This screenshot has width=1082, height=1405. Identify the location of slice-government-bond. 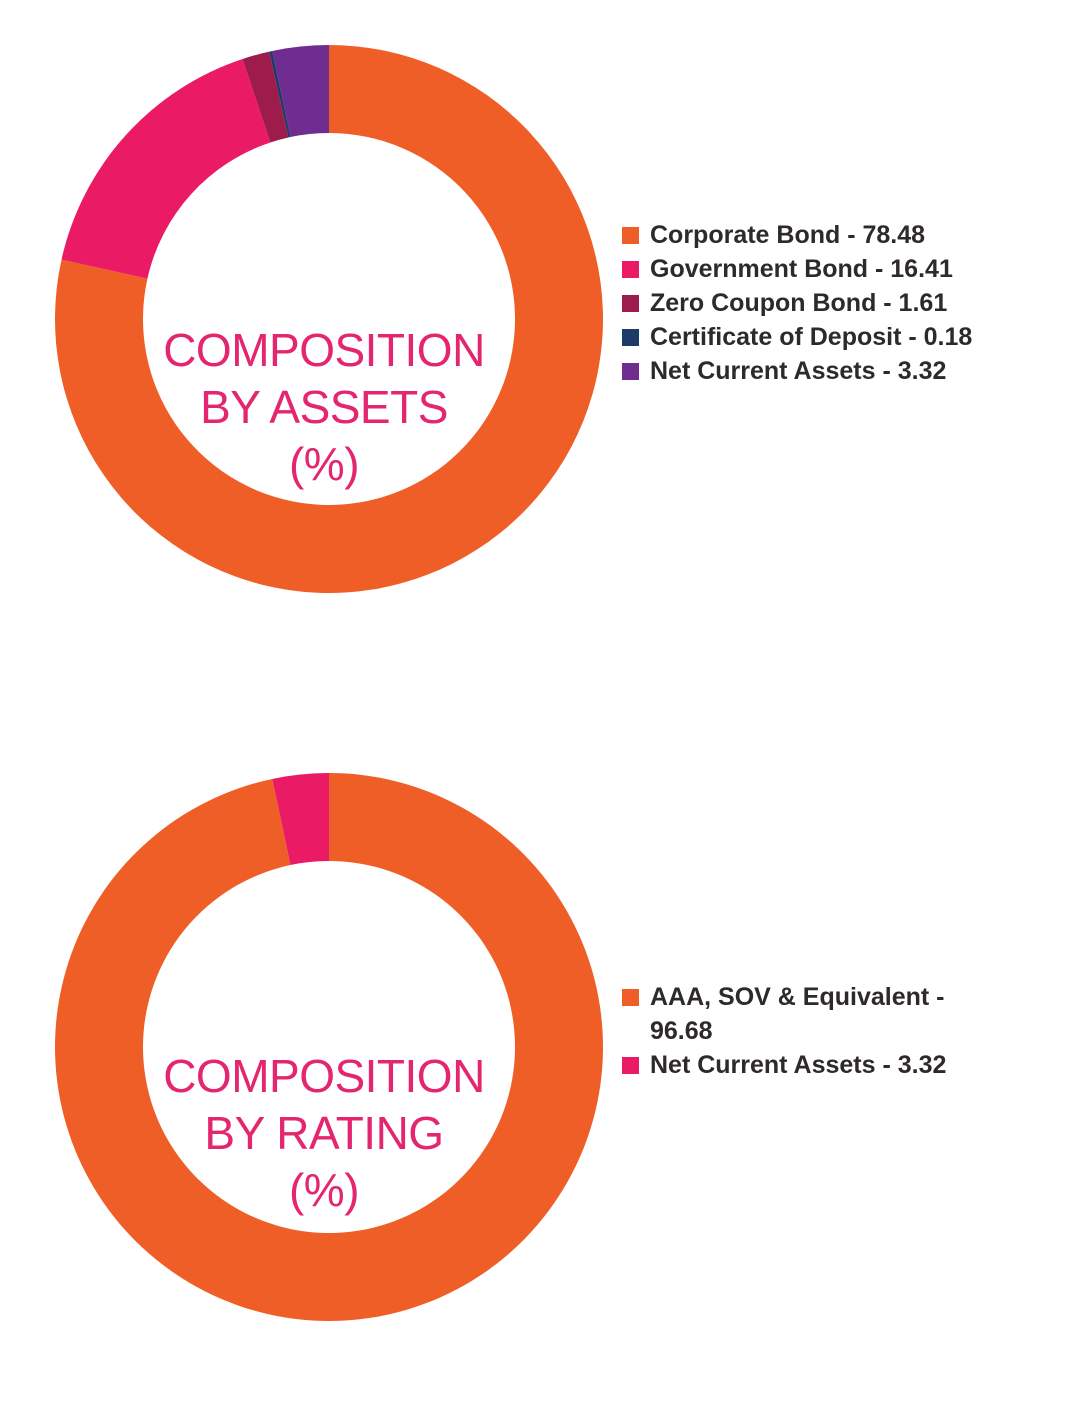
(166, 169).